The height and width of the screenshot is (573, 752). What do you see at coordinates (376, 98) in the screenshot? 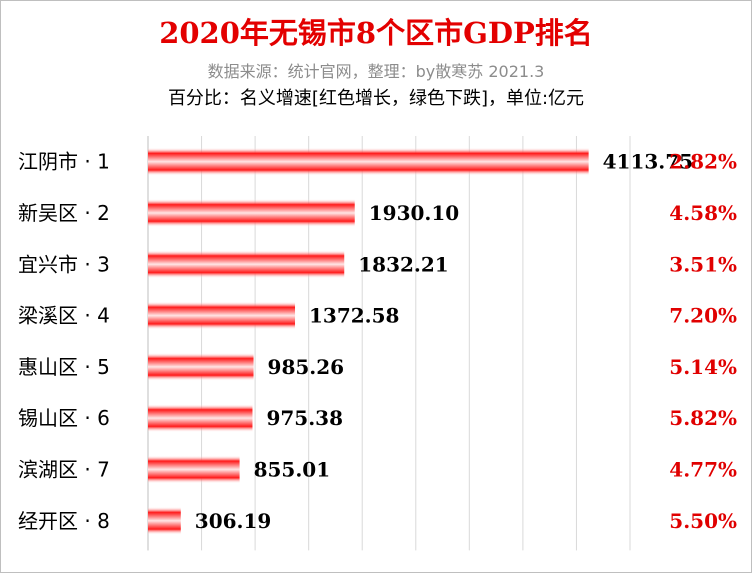
I see `chart-note: 百分比：名义增速[红色增长，绿色下跌]，单位:亿元` at bounding box center [376, 98].